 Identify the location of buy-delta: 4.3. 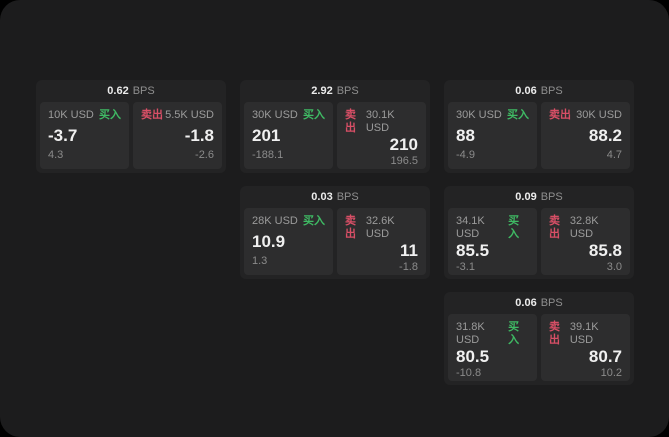
(56, 155).